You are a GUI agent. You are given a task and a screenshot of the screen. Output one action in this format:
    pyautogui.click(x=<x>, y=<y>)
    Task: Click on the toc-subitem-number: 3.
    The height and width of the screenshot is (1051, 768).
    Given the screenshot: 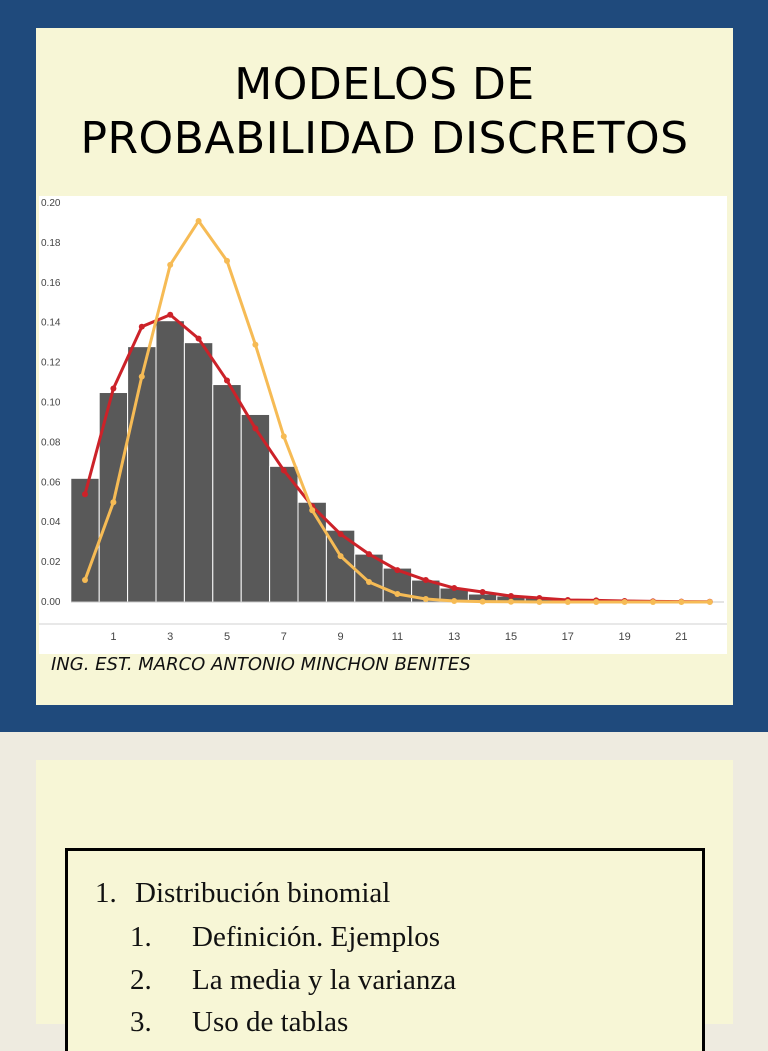 What is the action you would take?
    pyautogui.click(x=161, y=1022)
    